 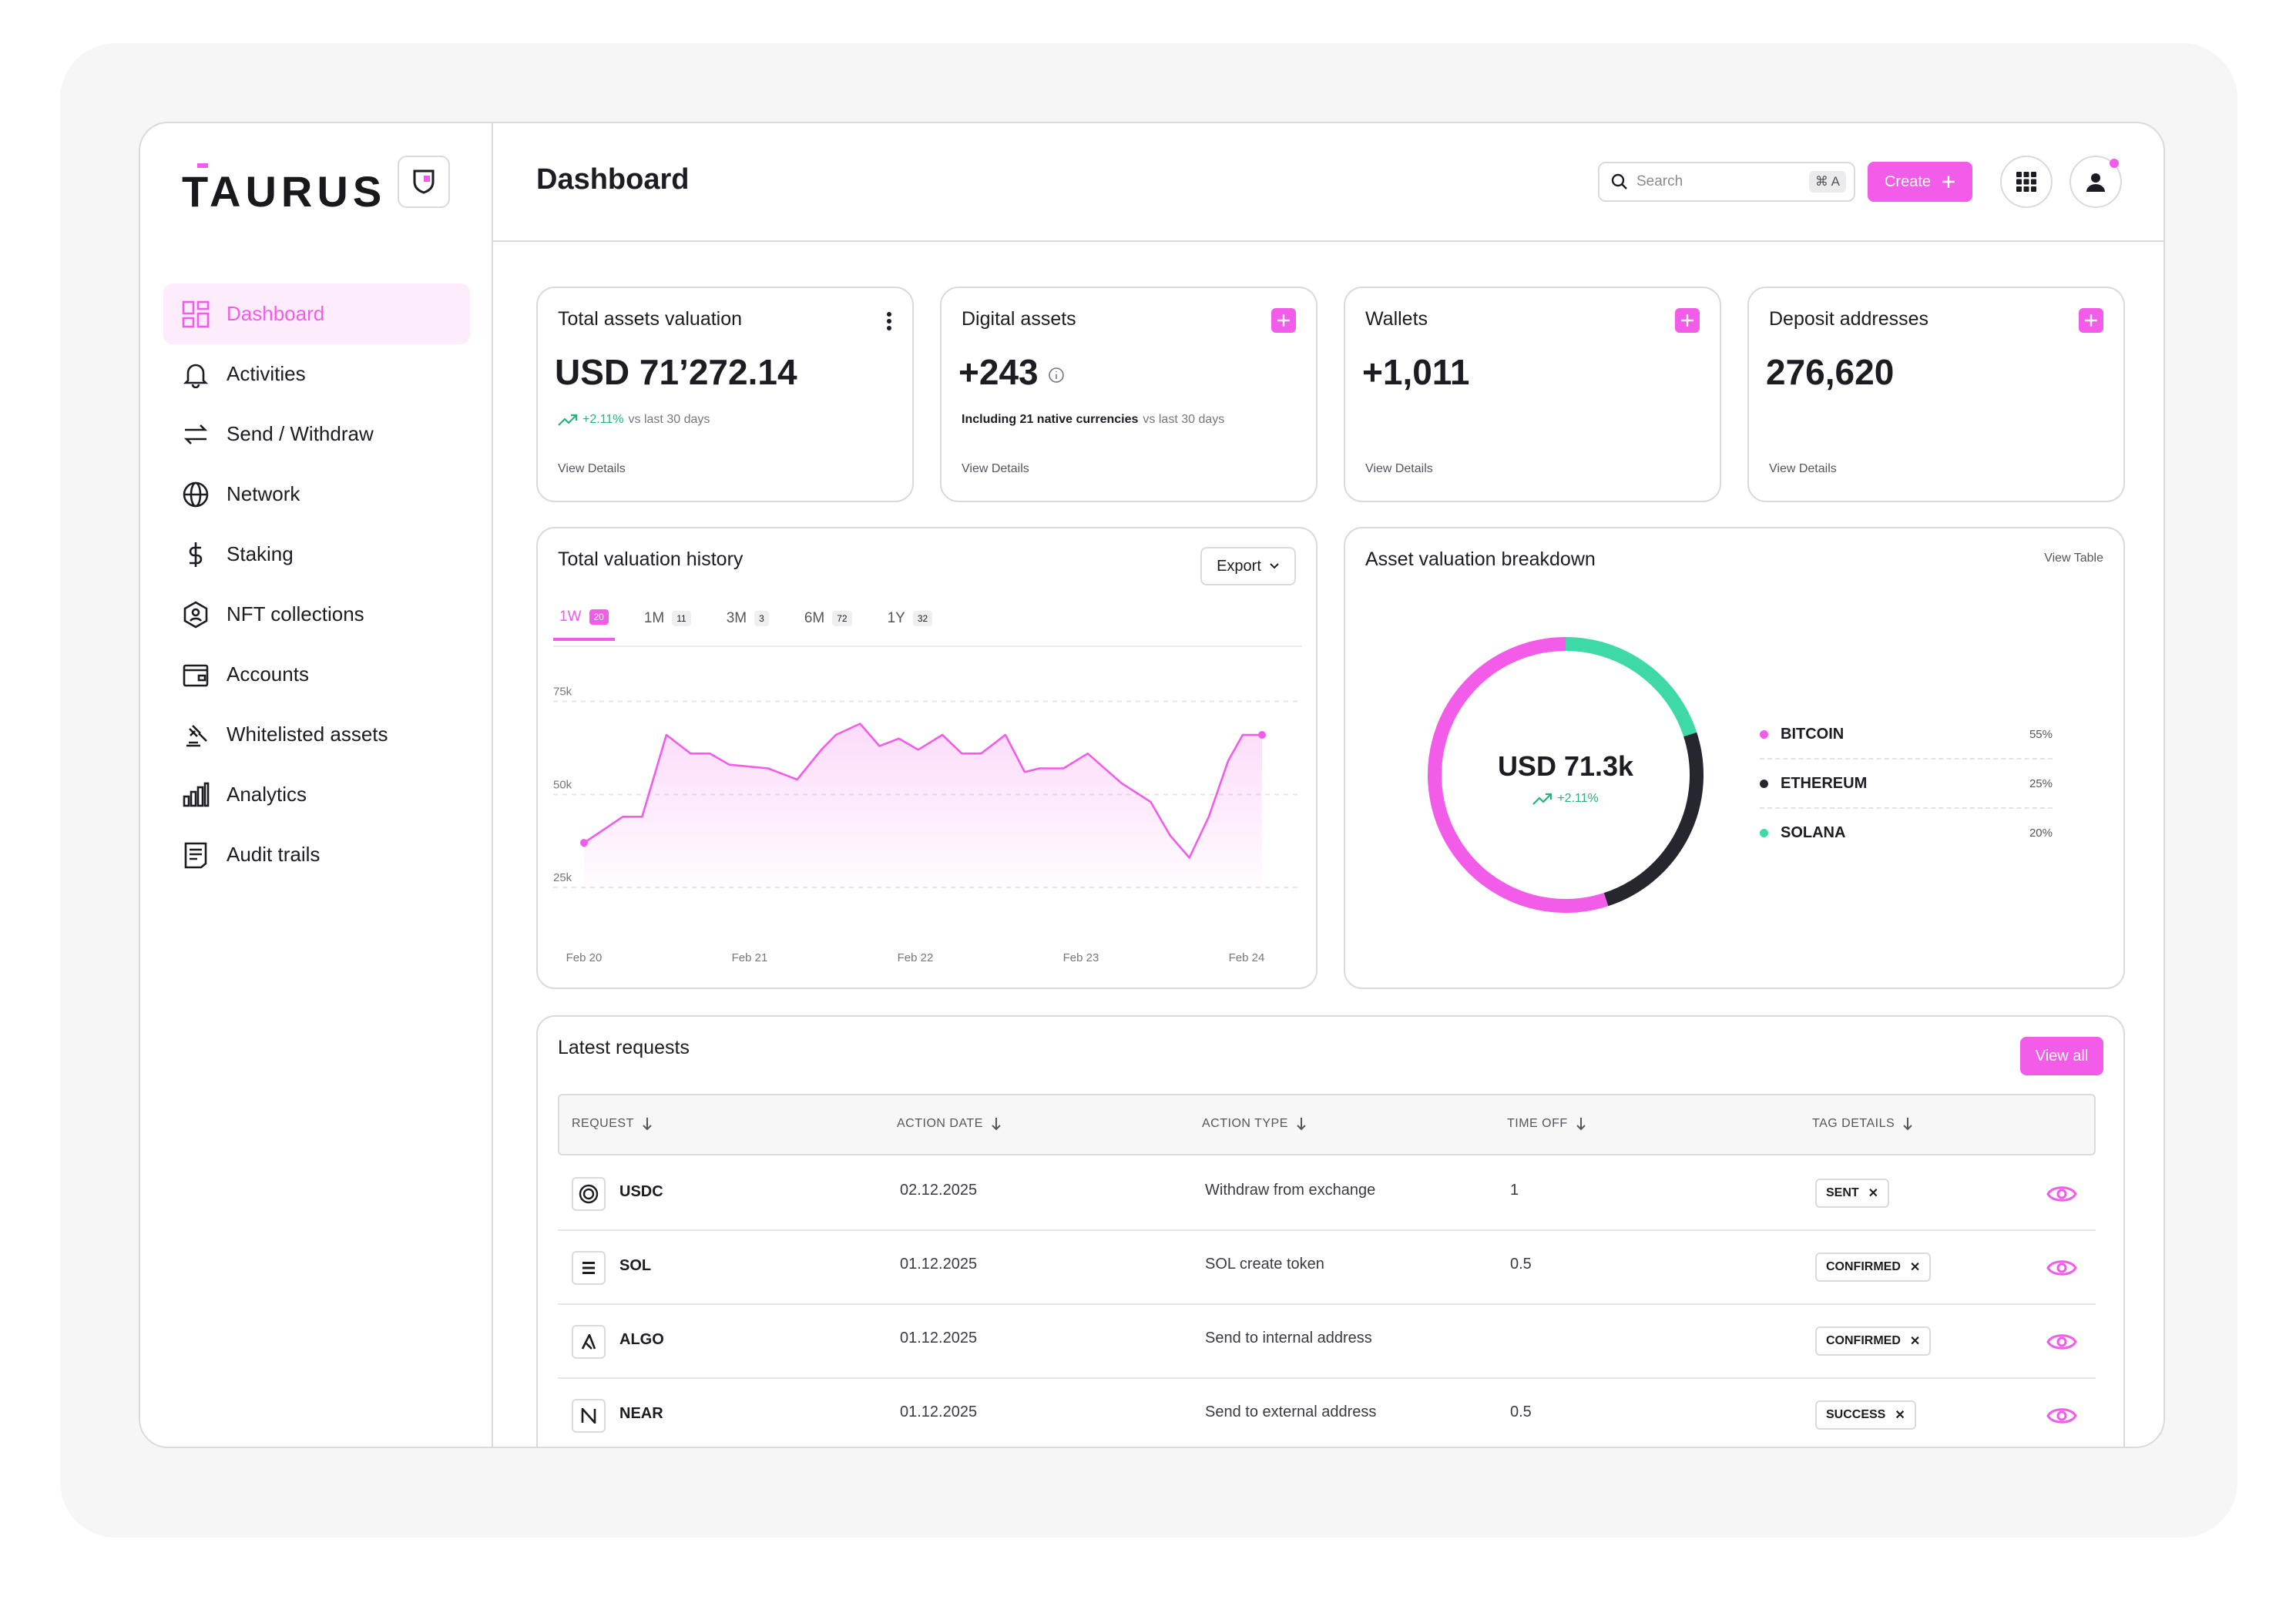 What do you see at coordinates (651, 319) in the screenshot?
I see `card-title: Total assets valuation` at bounding box center [651, 319].